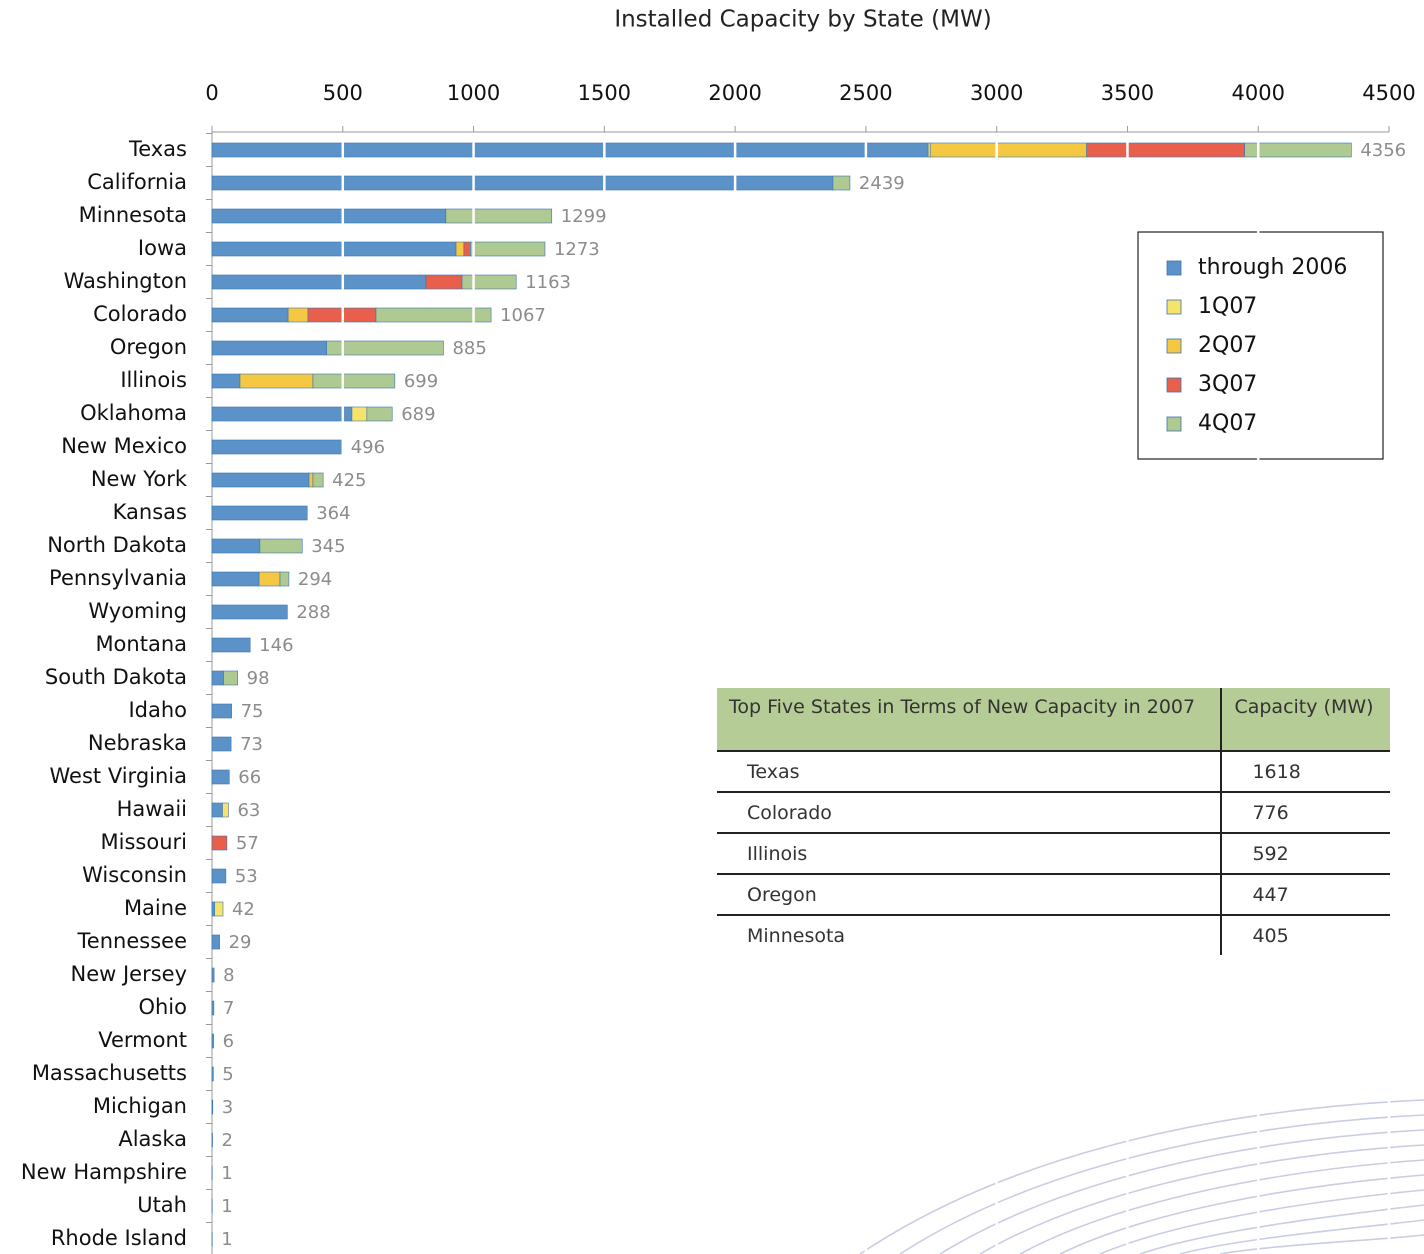  I want to click on total-label: 2439, so click(882, 183).